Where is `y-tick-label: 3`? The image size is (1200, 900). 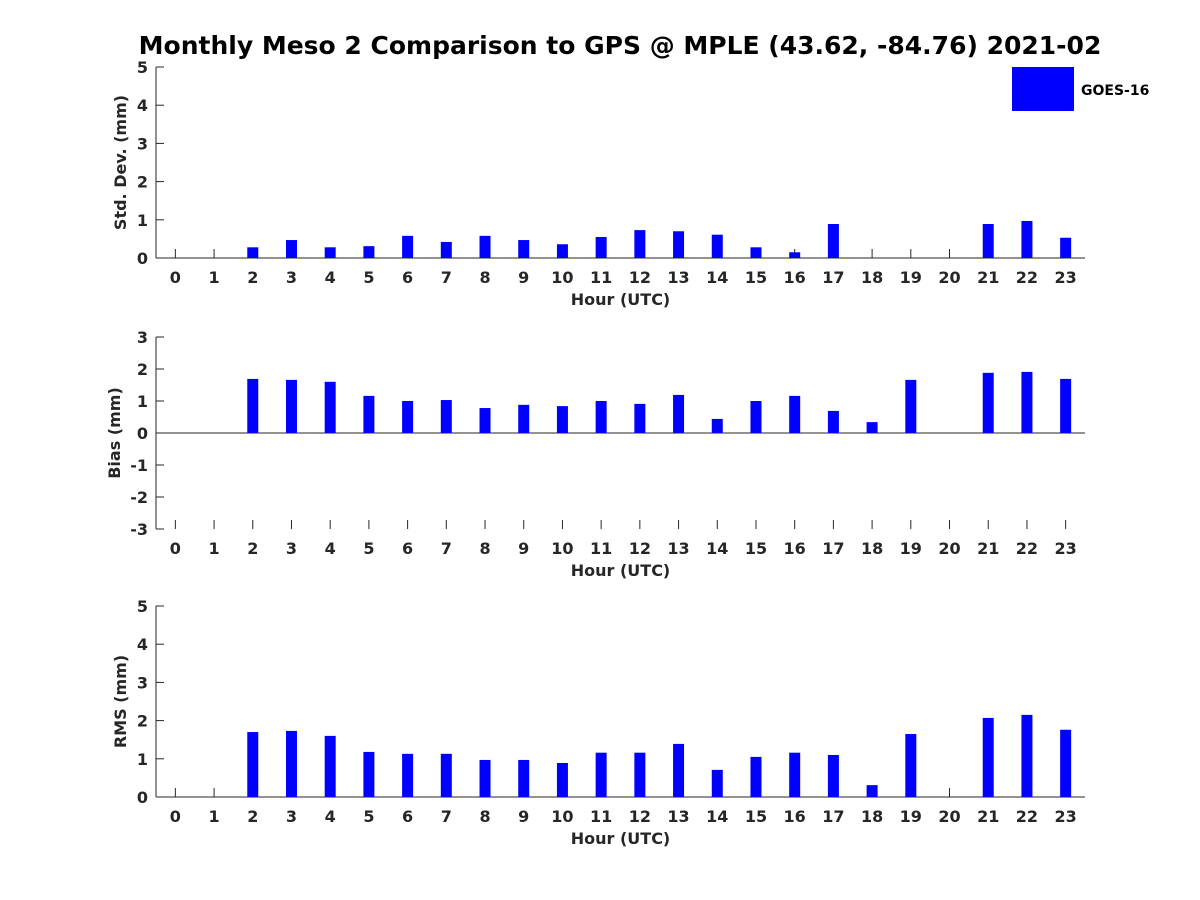 y-tick-label: 3 is located at coordinates (142, 143).